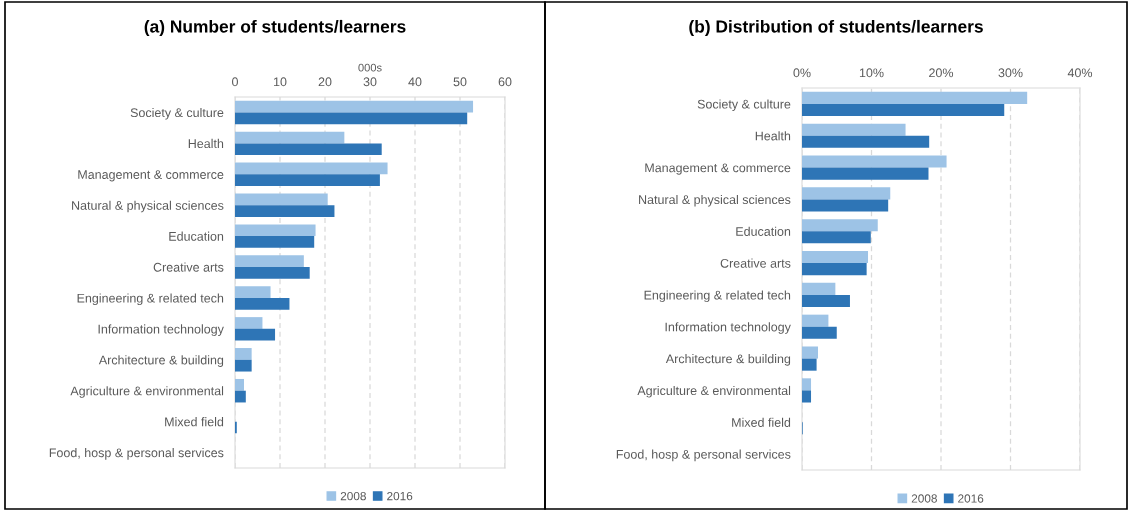 This screenshot has width=1132, height=511. What do you see at coordinates (415, 82) in the screenshot?
I see `x-tick-label: 40` at bounding box center [415, 82].